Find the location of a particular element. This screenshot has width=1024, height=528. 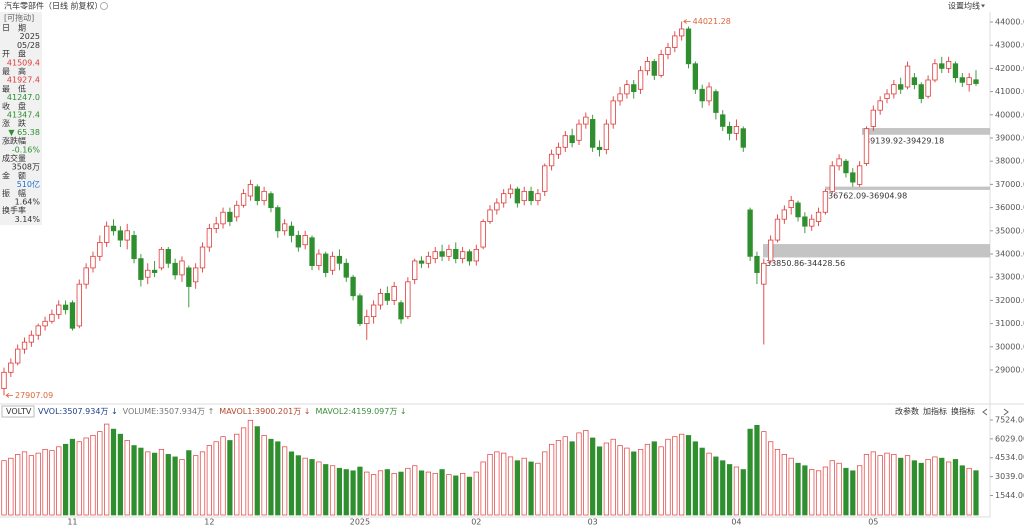

toolbar-button: 换指标 is located at coordinates (963, 411).